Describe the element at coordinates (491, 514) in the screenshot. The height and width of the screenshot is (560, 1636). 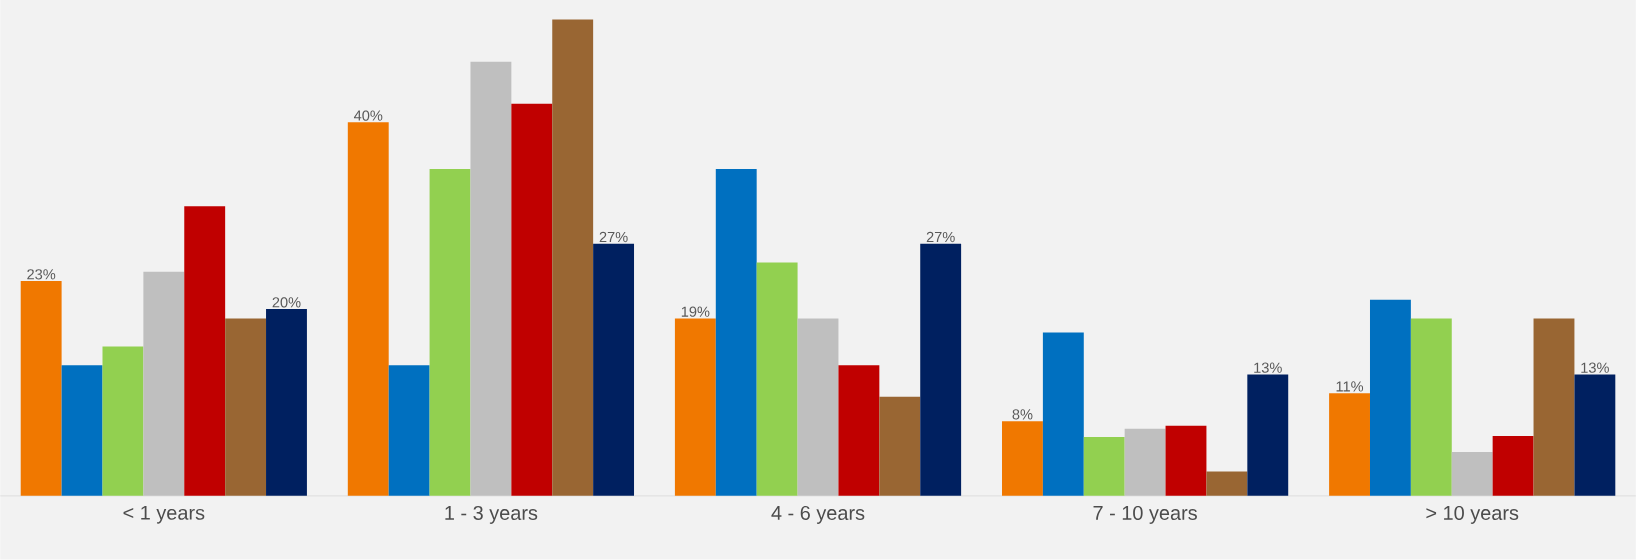
I see `x-tick-label: 1 - 3 years` at that location.